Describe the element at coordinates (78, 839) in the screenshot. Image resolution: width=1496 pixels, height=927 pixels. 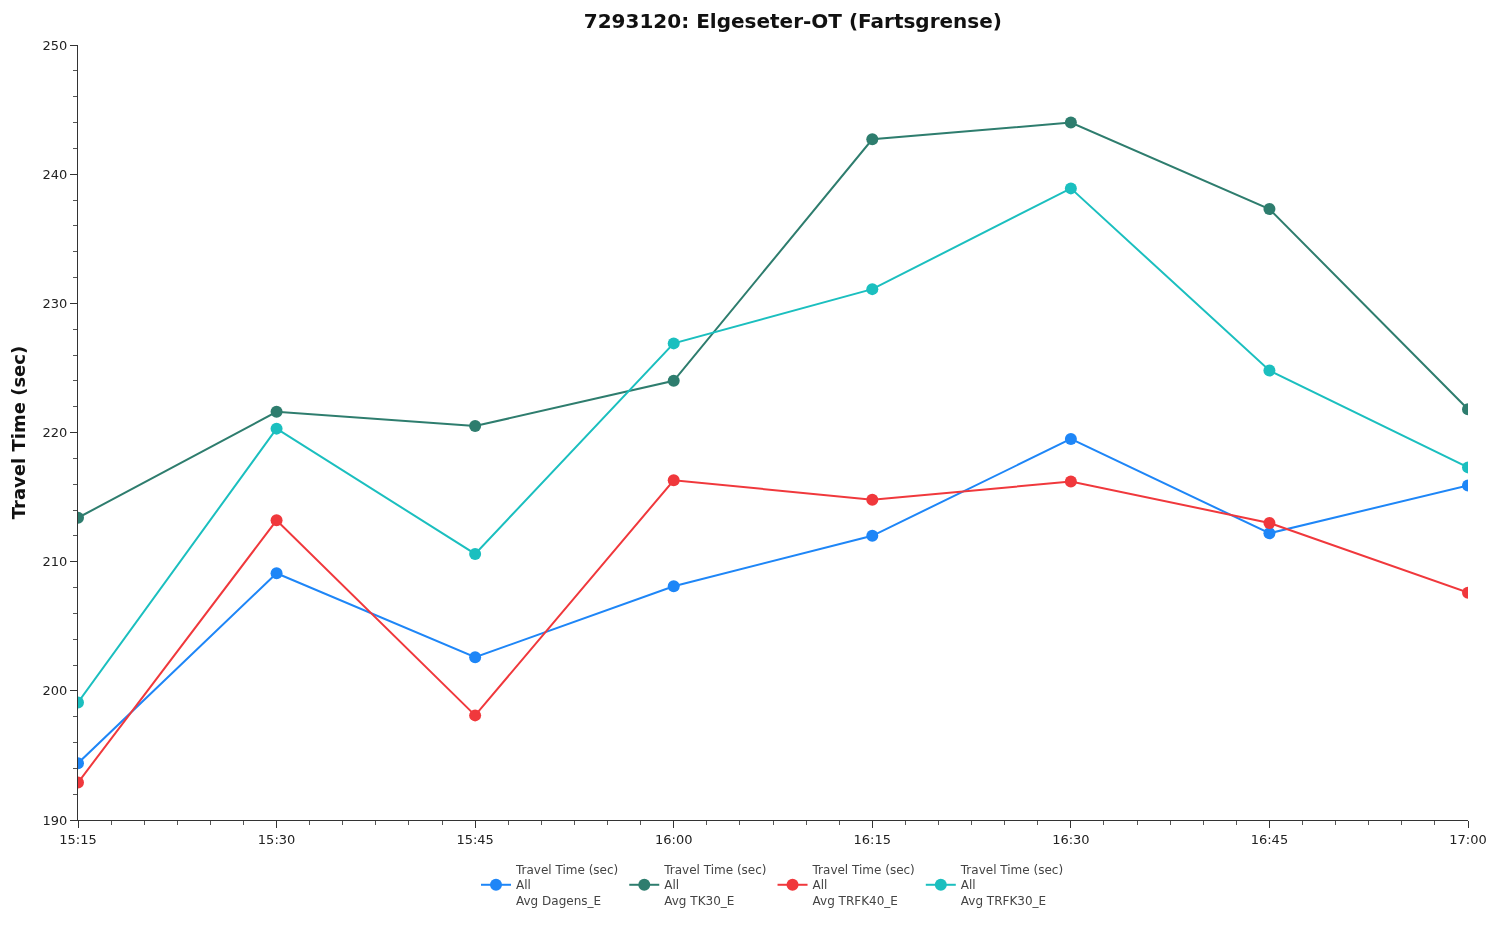
I see `x-tick-label: 15:15` at that location.